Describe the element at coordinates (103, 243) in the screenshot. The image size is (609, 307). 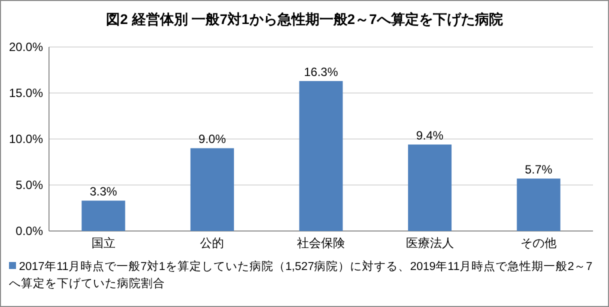
I see `x-tick-label: 国立` at that location.